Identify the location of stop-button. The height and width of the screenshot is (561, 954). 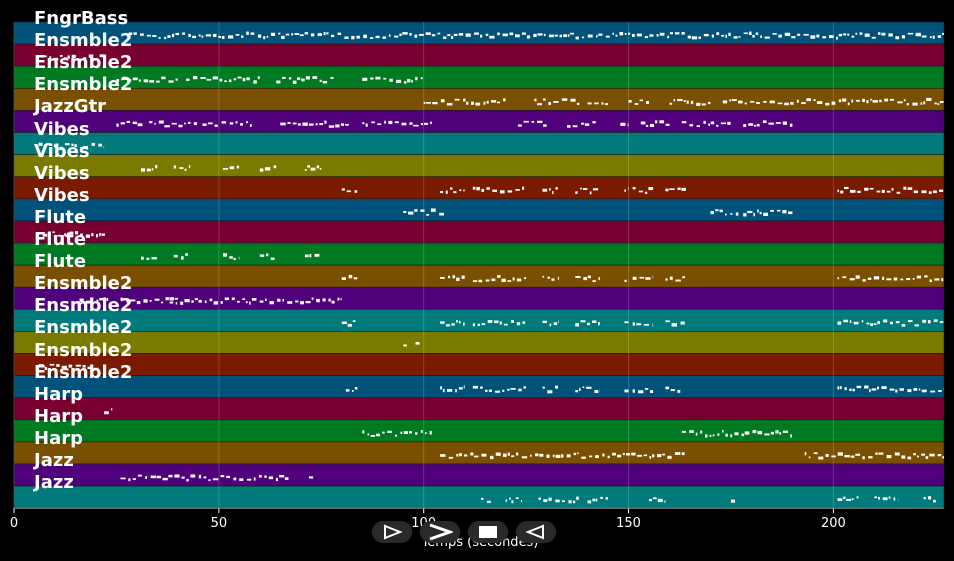
(488, 532).